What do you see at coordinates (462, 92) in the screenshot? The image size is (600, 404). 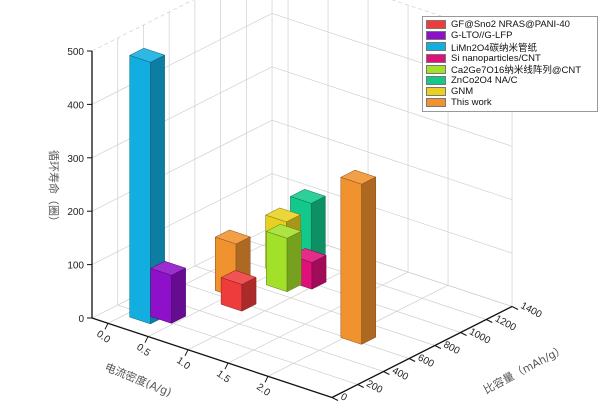 I see `legend-label: GNM` at bounding box center [462, 92].